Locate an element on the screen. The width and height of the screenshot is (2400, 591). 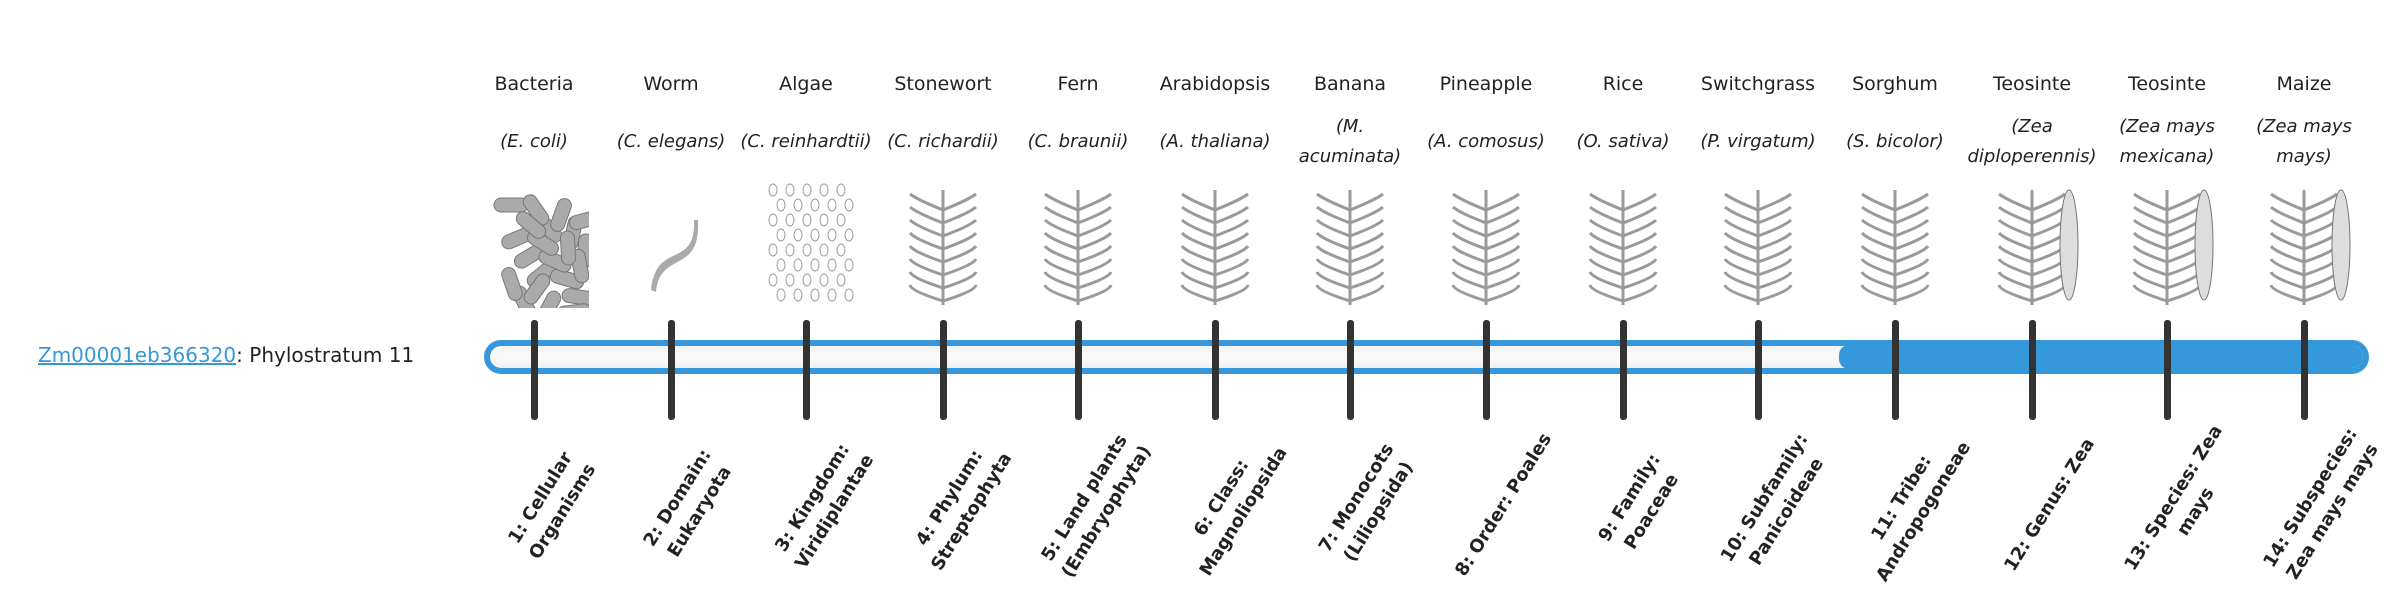
stratum-label: 1: Cellular Organisms is located at coordinates (552, 506).